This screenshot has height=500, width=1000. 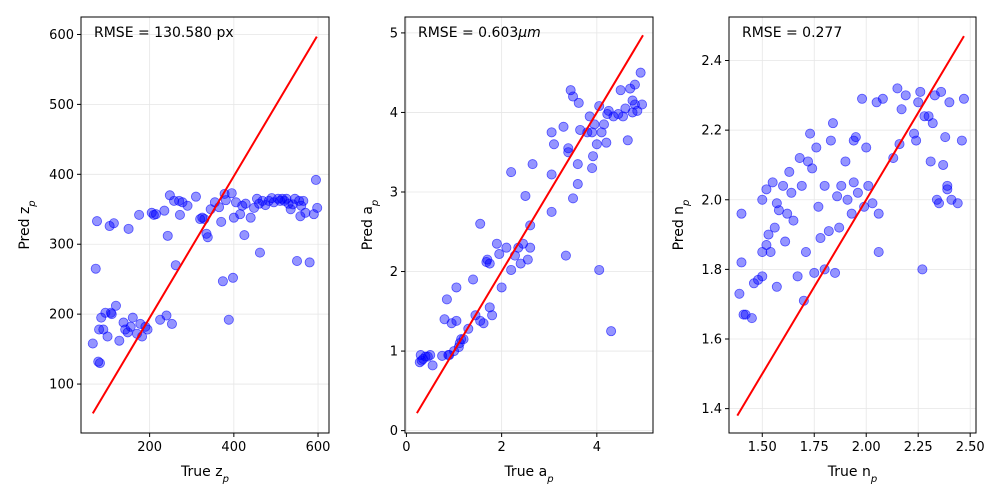 I want to click on y-axis-label: Pred zp, so click(x=27, y=224).